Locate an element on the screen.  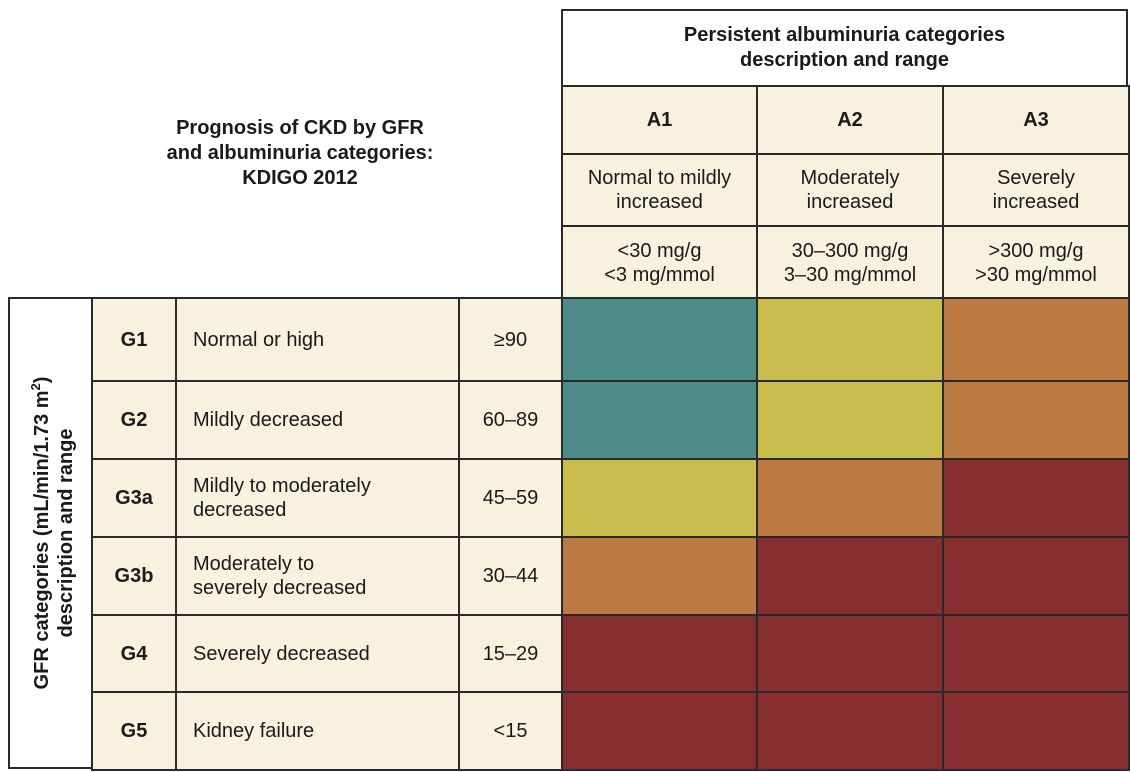
column-range-line: <3 mg/mmol is located at coordinates (659, 275).